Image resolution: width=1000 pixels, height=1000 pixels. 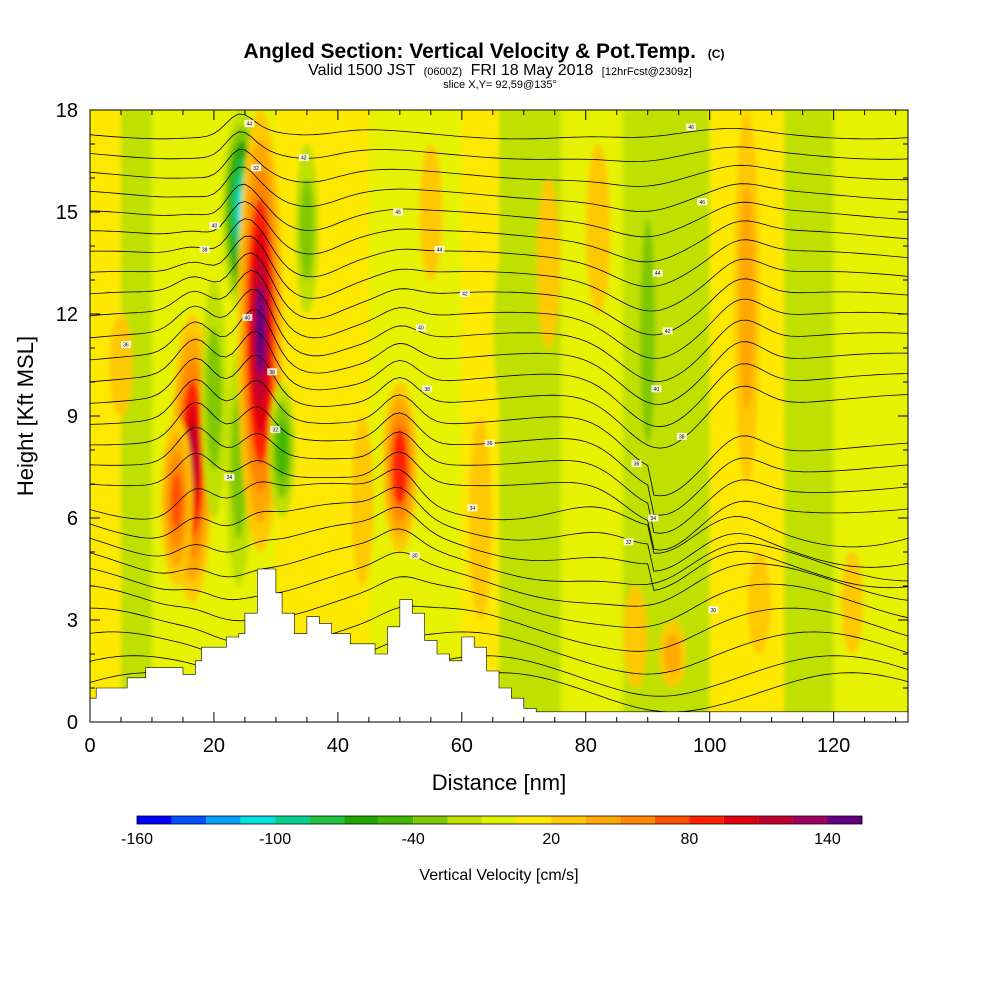 What do you see at coordinates (709, 746) in the screenshot?
I see `x-tick-label: 100` at bounding box center [709, 746].